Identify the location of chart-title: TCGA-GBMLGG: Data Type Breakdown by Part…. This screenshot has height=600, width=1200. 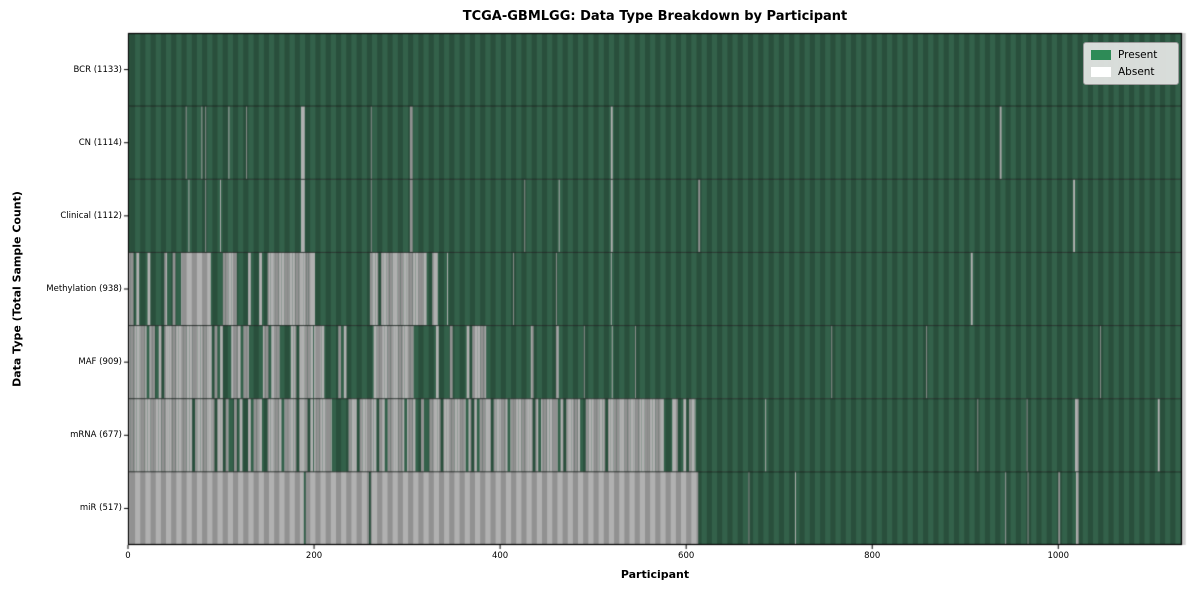
(655, 16).